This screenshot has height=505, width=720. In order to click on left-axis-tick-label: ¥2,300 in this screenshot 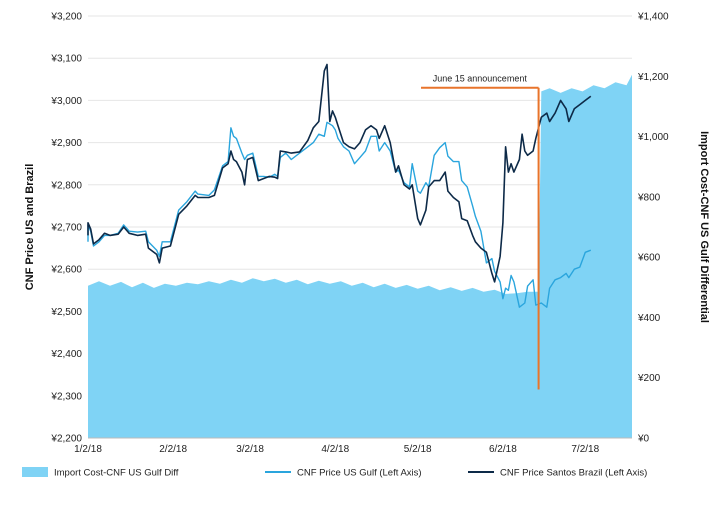, I will do `click(66, 396)`.